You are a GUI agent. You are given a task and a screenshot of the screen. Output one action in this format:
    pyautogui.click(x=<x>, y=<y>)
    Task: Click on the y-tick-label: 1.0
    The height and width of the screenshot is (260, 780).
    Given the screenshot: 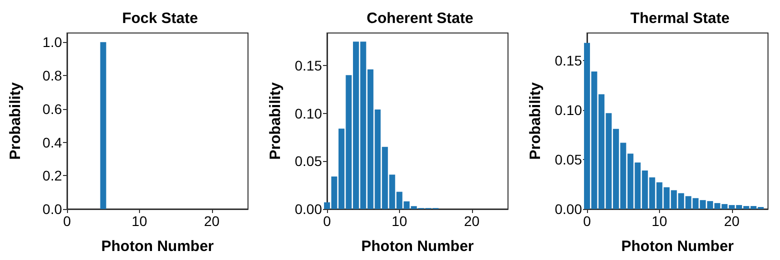 What is the action you would take?
    pyautogui.click(x=52, y=42)
    